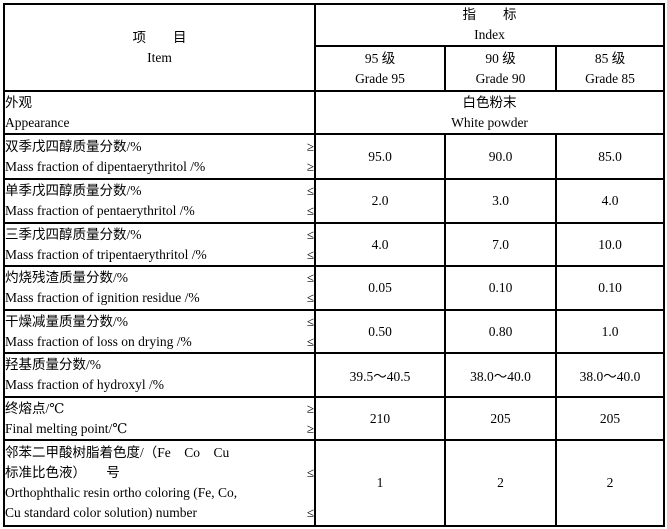  I want to click on row-appearance: 外观 Appearance 白色粉末 White powder, so click(334, 112).